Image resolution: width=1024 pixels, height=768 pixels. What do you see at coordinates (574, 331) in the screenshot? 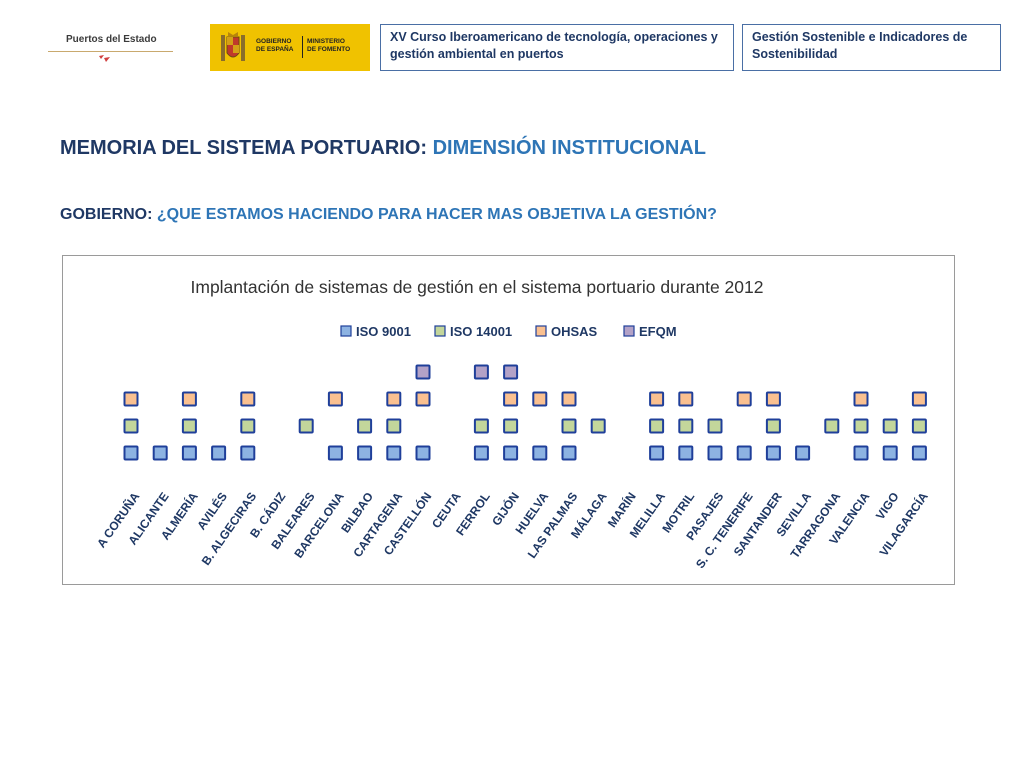
I see `legend-label-ohsas: OHSAS` at bounding box center [574, 331].